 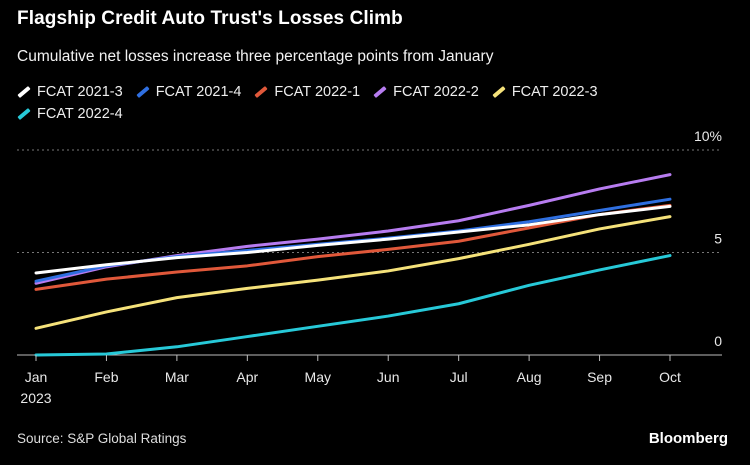 I want to click on y-tick-label: 5, so click(x=718, y=239).